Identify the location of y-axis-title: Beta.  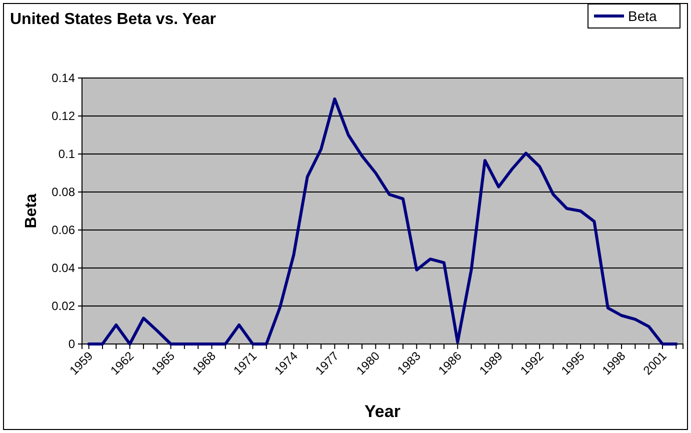
(31, 211).